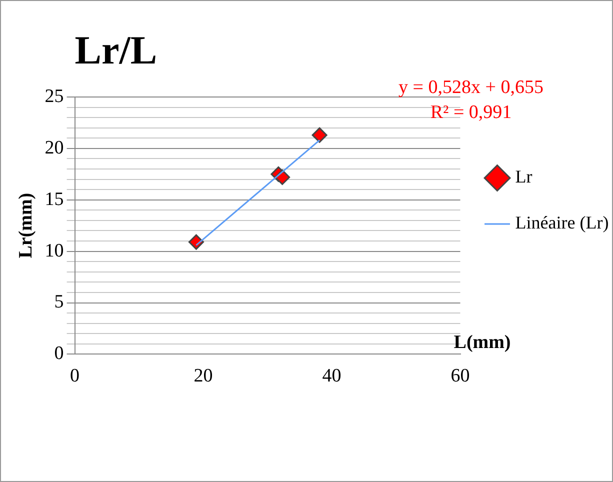 This screenshot has width=613, height=482. I want to click on x-tick-label: 60, so click(460, 376).